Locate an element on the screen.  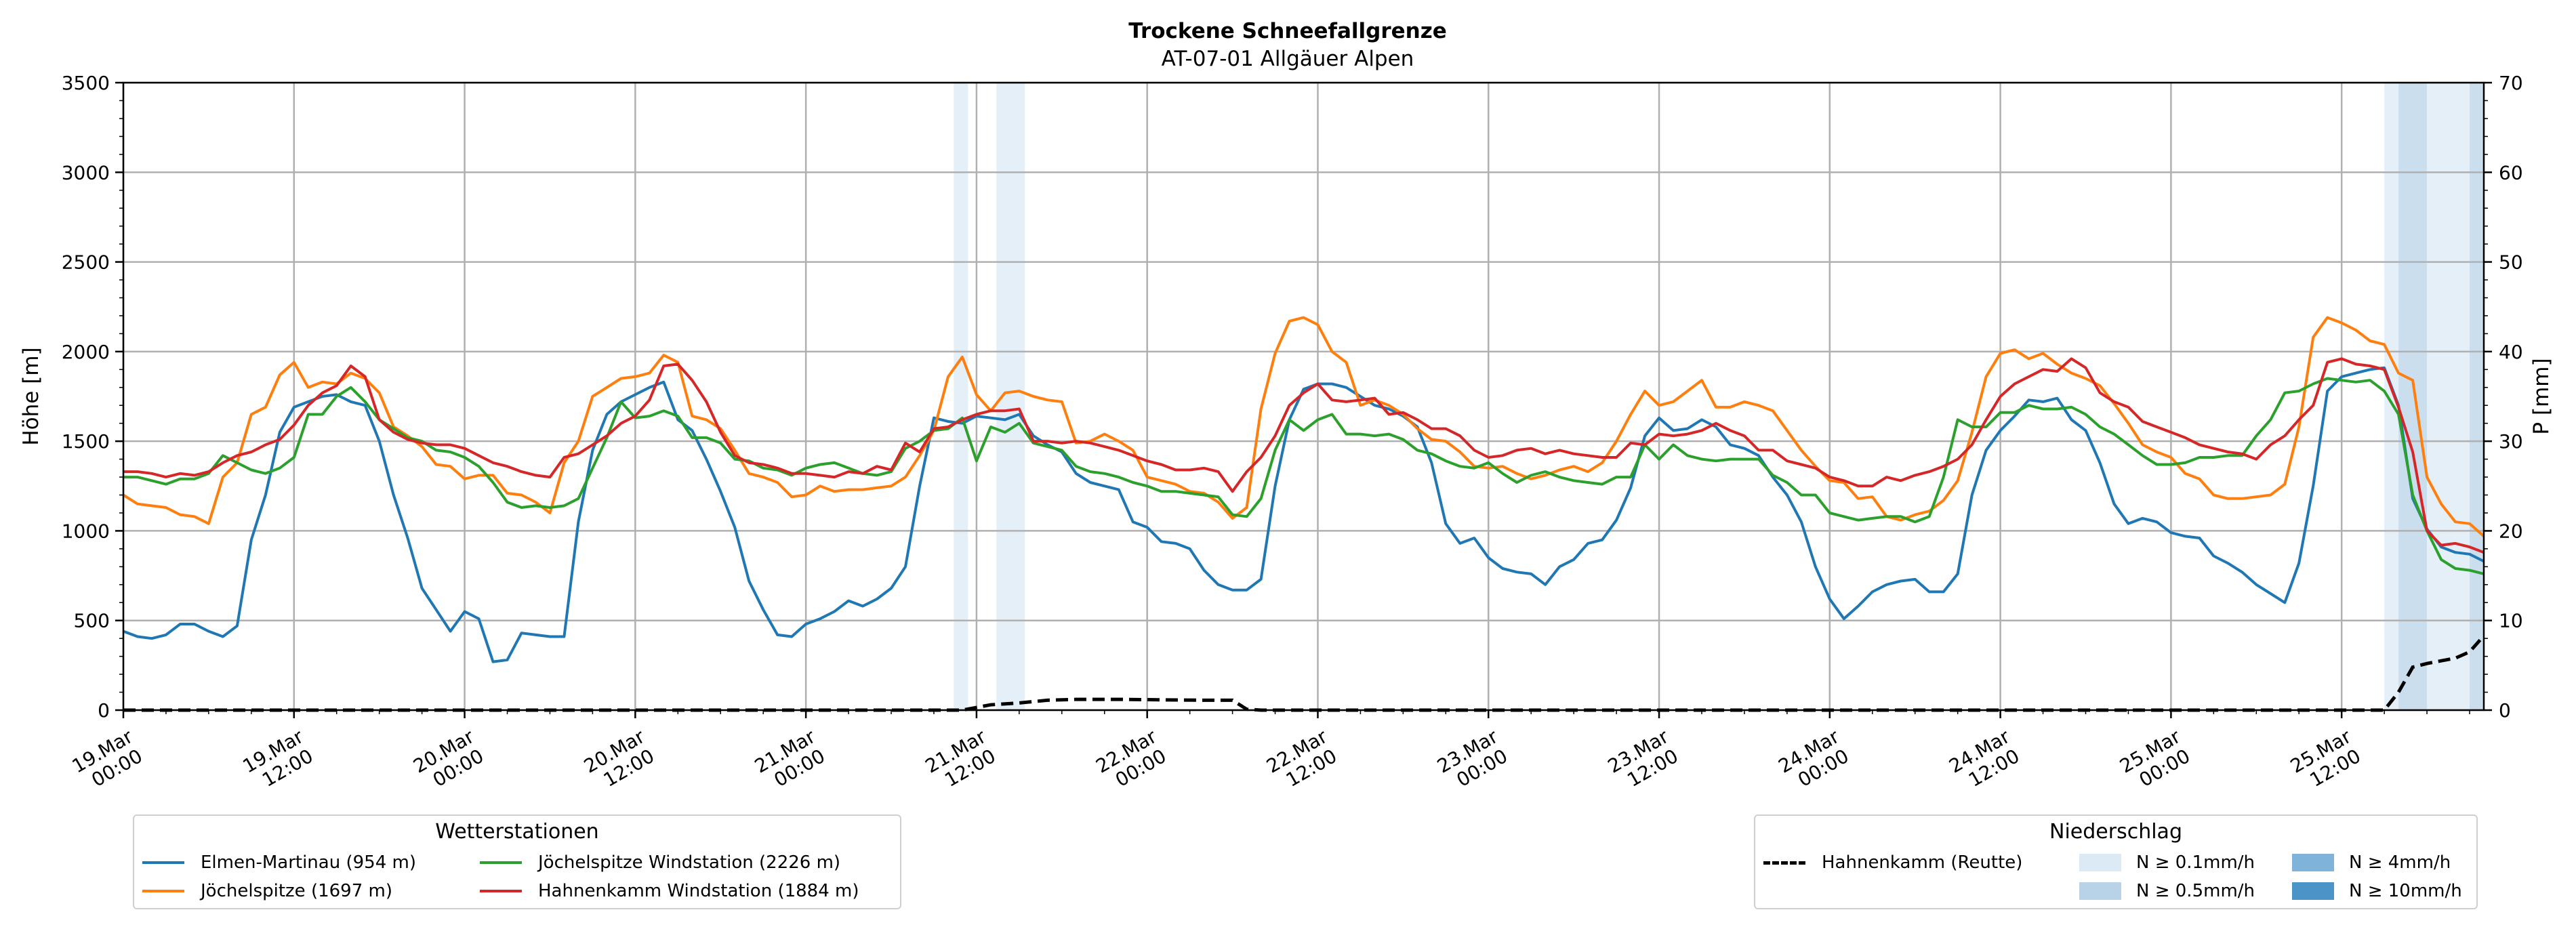
y2-tick-label-7: 70 is located at coordinates (2511, 83).